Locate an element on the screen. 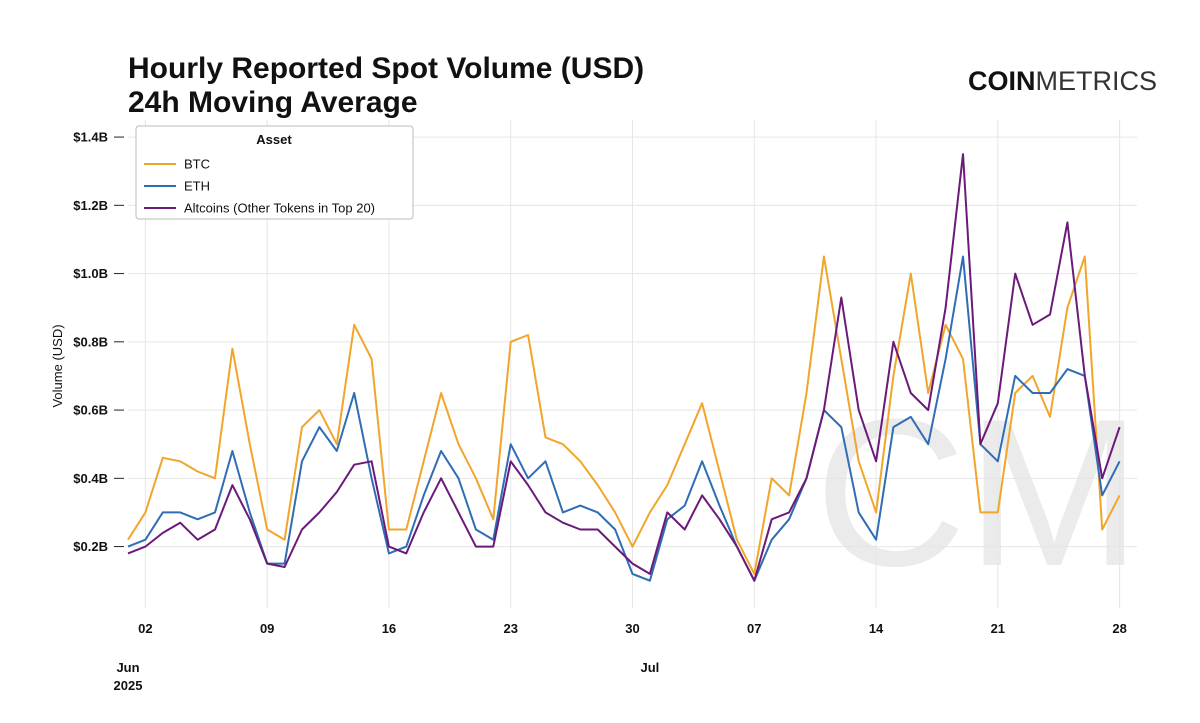 This screenshot has height=723, width=1200. x-tick-label: 23 is located at coordinates (510, 628).